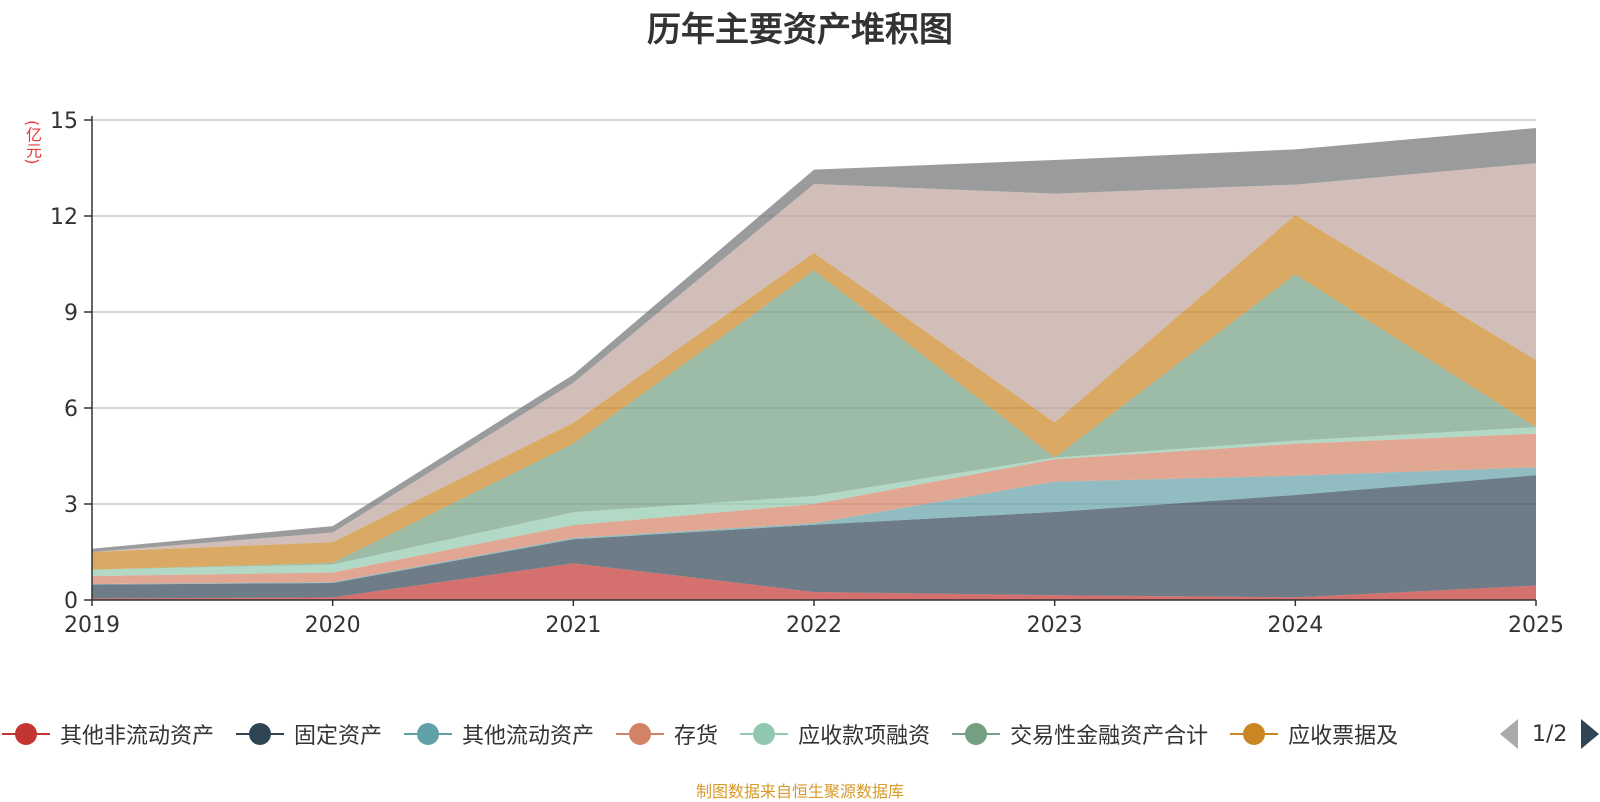 The image size is (1600, 802). Describe the element at coordinates (1055, 625) in the screenshot. I see `x-tick-label: 2023` at that location.